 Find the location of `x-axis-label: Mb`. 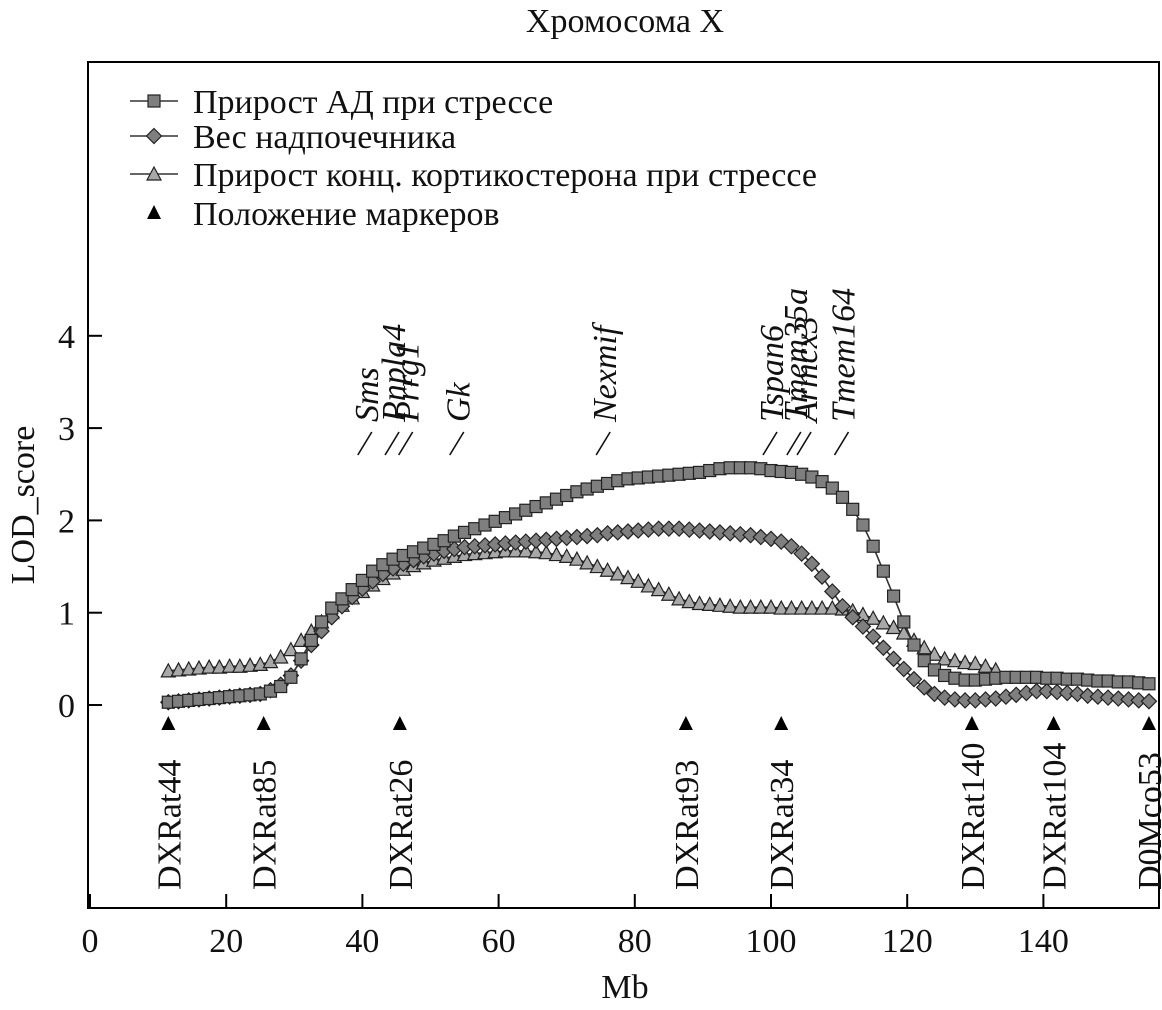

x-axis-label: Mb is located at coordinates (624, 987).